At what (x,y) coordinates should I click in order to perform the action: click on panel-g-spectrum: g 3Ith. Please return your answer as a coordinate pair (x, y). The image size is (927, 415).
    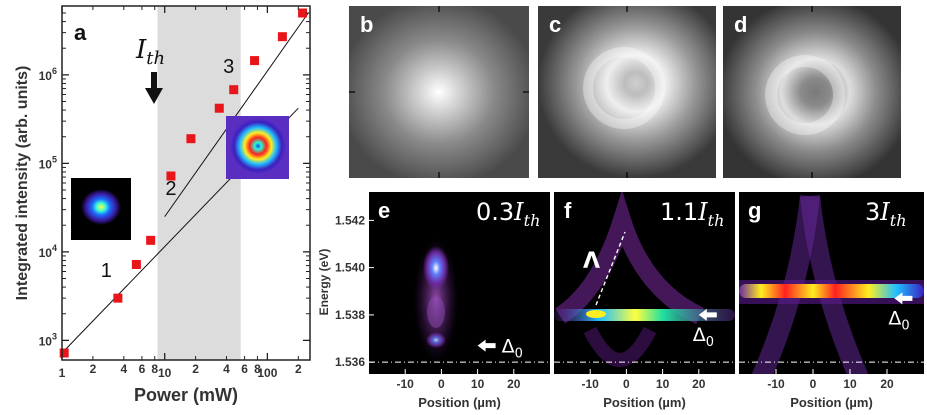
    Looking at the image, I should click on (831, 283).